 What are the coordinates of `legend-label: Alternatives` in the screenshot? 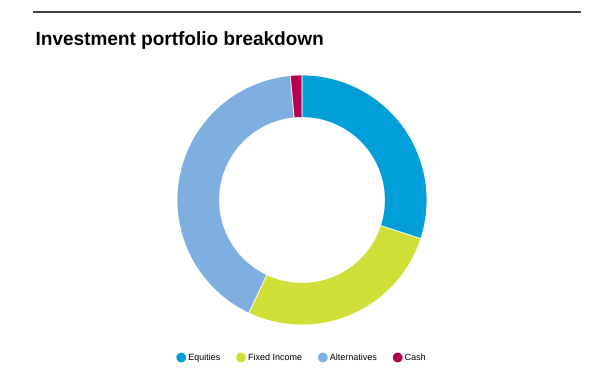 It's located at (353, 356).